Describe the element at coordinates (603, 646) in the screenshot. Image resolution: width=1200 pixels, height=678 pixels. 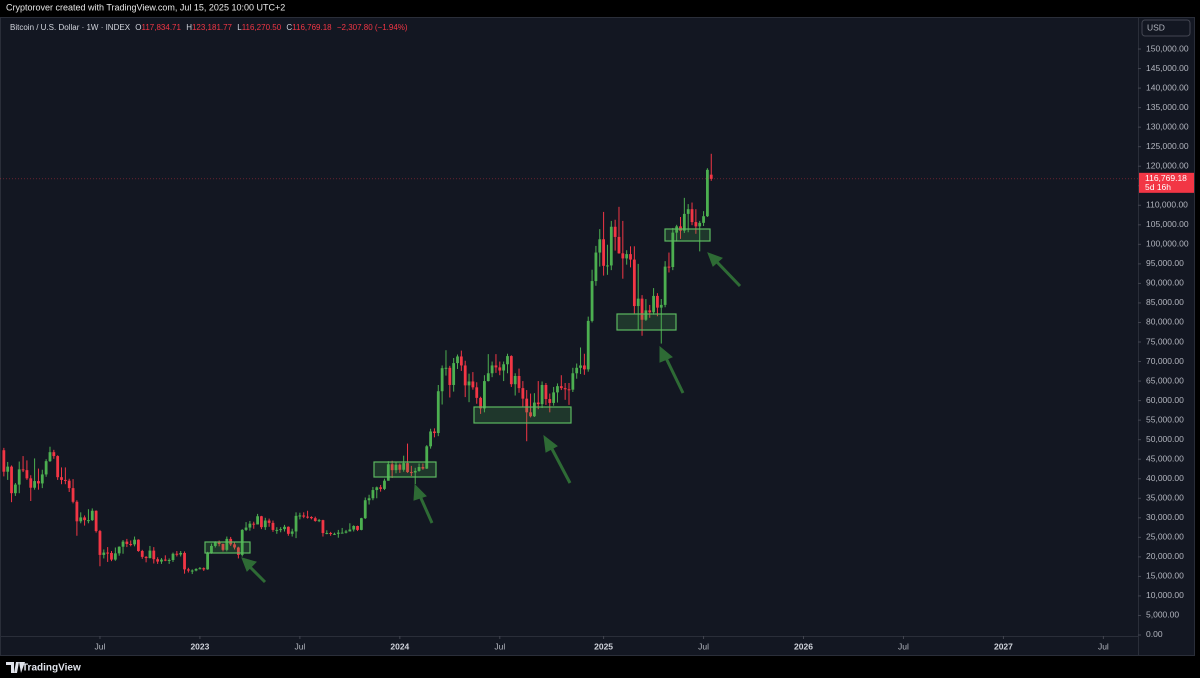
I see `x-tick-label: 2025` at that location.